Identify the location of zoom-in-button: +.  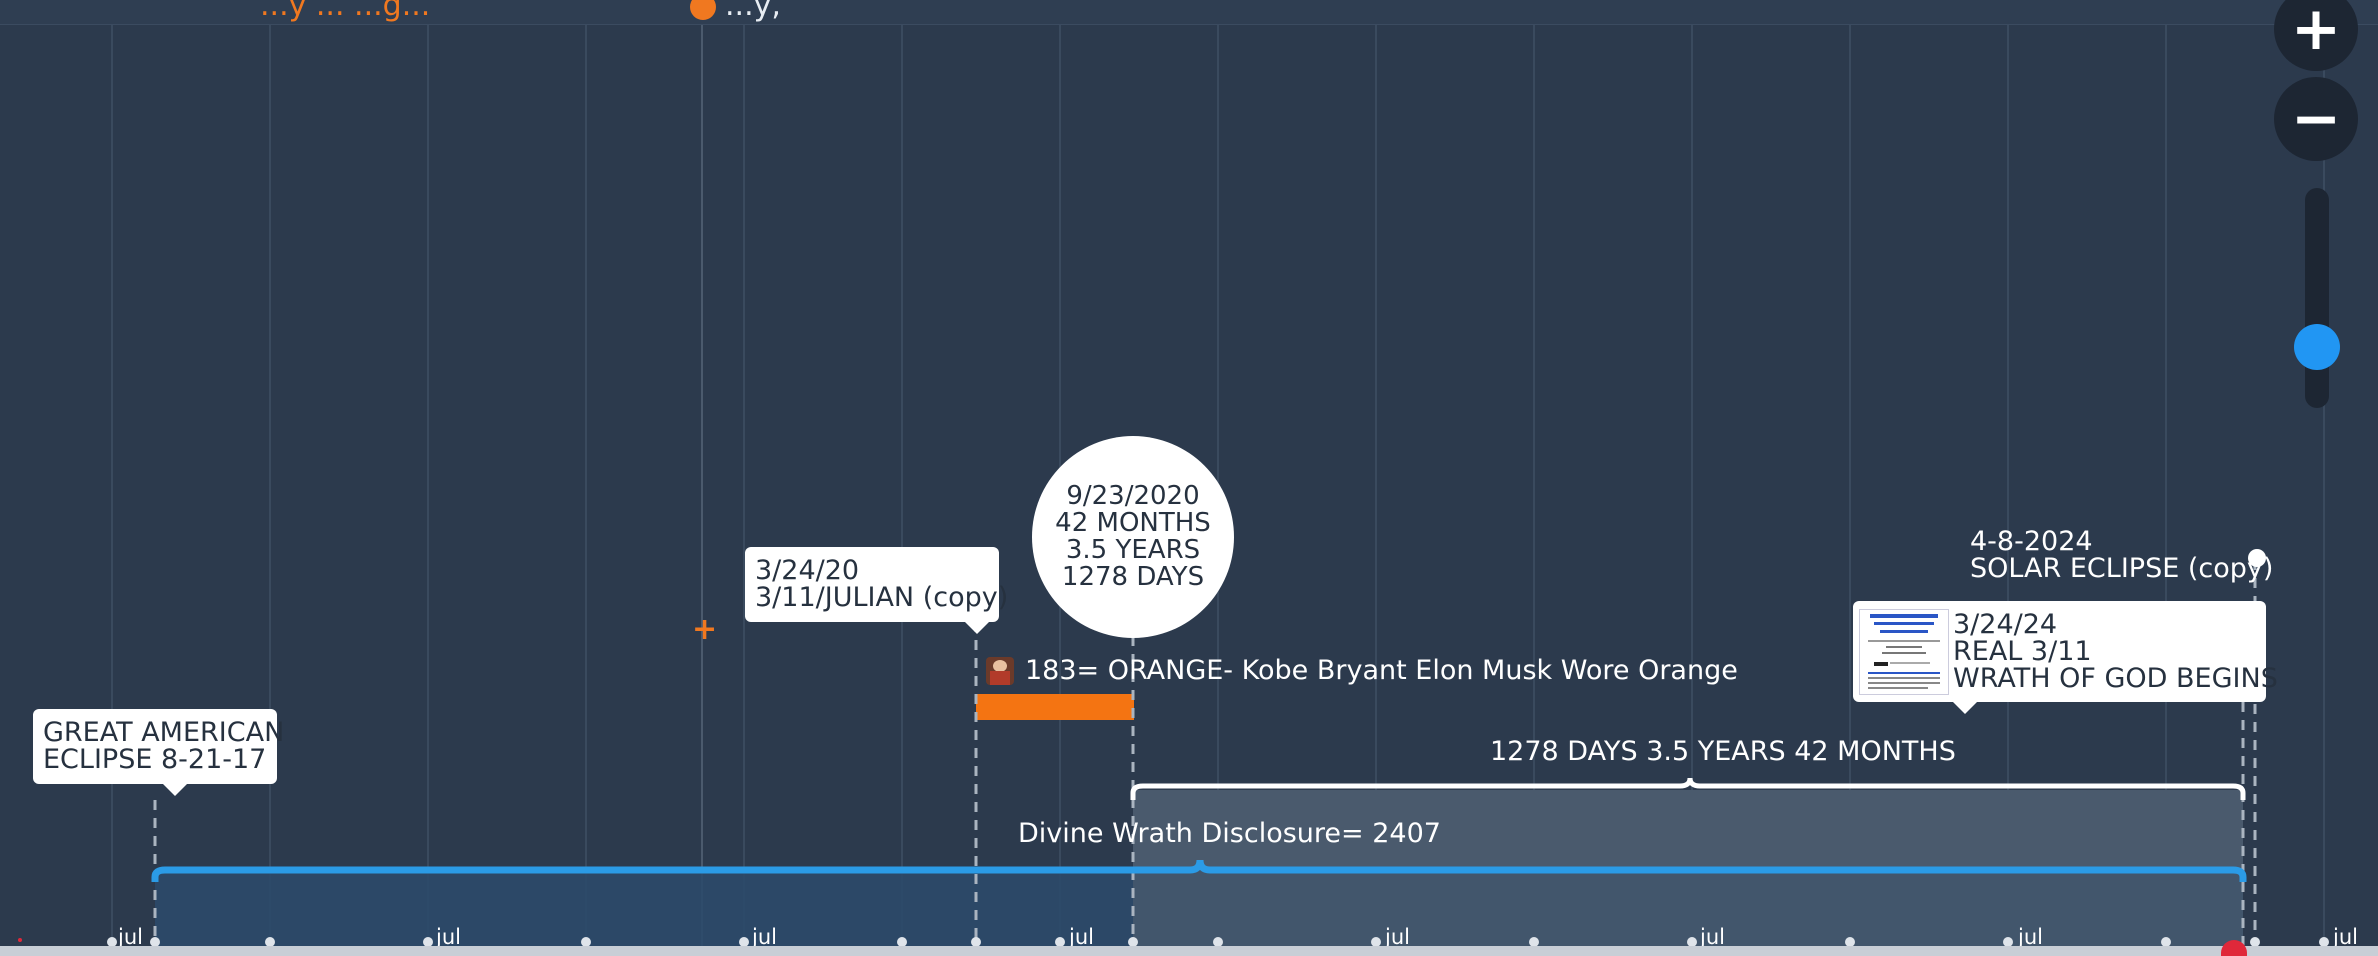
(2316, 35).